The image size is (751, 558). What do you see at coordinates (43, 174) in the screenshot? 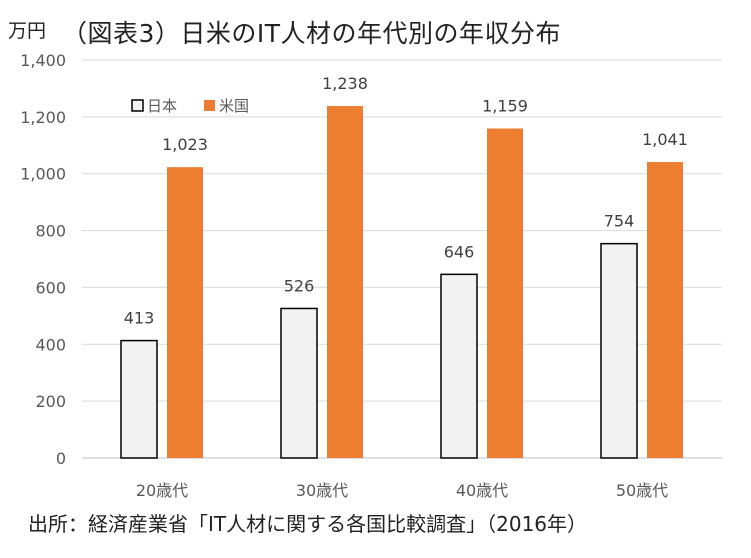
I see `y-tick-label: 1,000` at bounding box center [43, 174].